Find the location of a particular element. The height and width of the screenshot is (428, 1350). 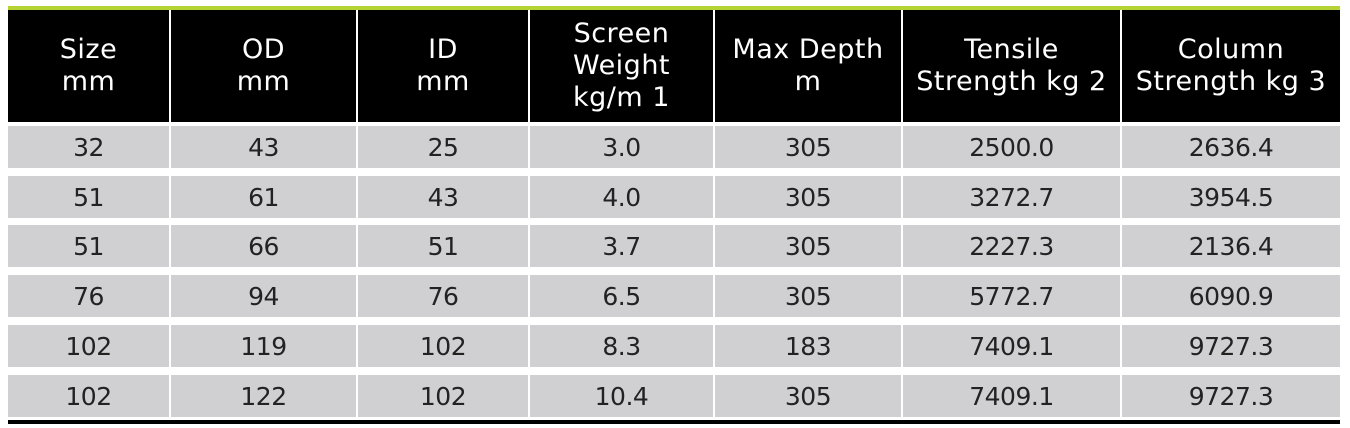

cell-max-depth: 183 is located at coordinates (809, 346).